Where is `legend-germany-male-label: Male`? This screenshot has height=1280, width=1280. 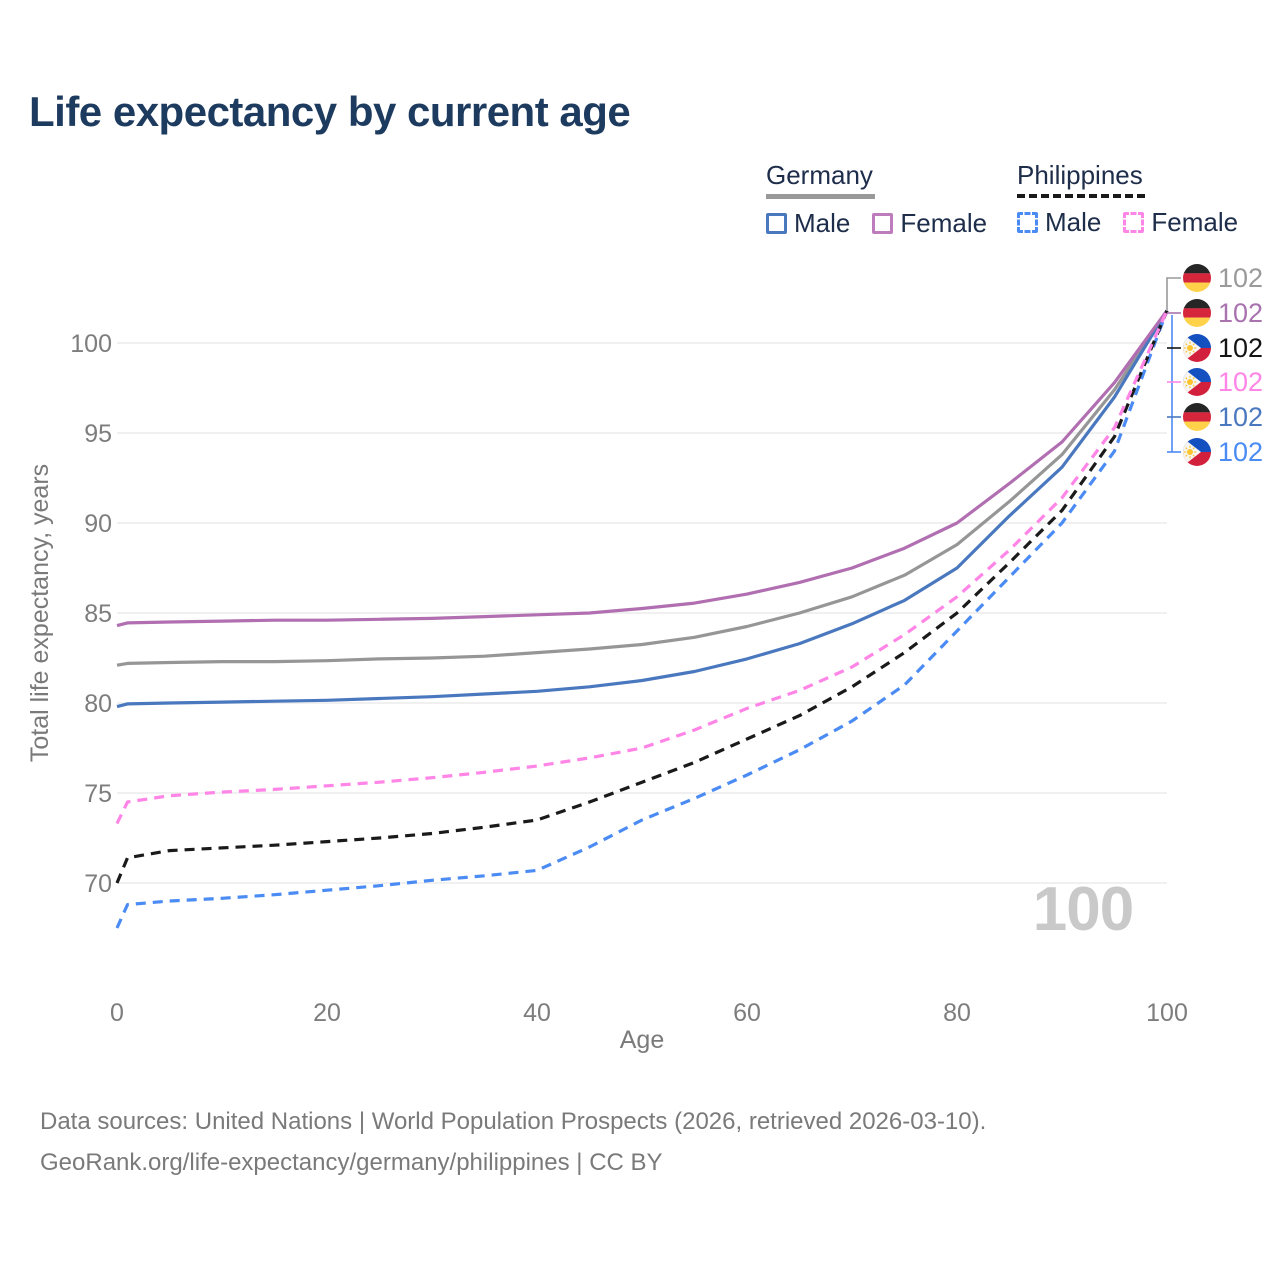
legend-germany-male-label: Male is located at coordinates (822, 223).